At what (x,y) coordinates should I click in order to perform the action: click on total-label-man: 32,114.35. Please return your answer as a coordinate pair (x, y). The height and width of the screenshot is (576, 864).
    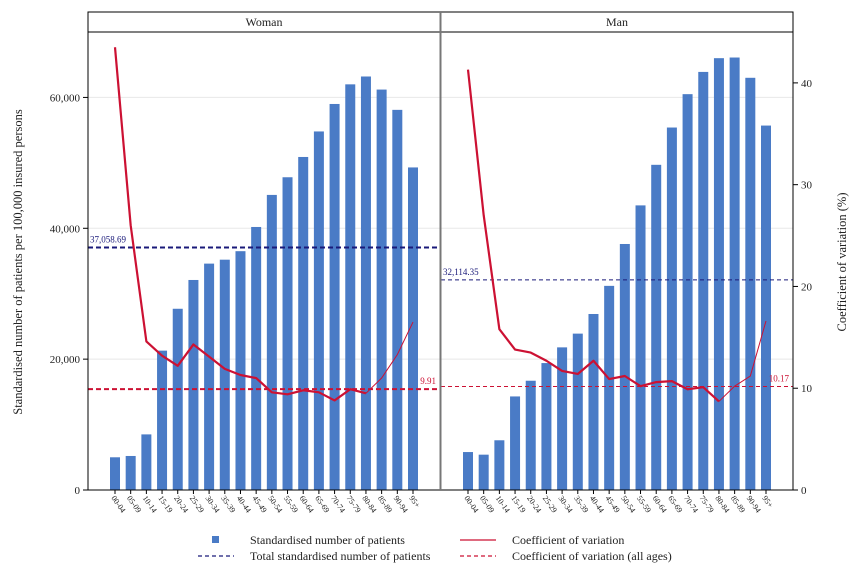
    Looking at the image, I should click on (461, 272).